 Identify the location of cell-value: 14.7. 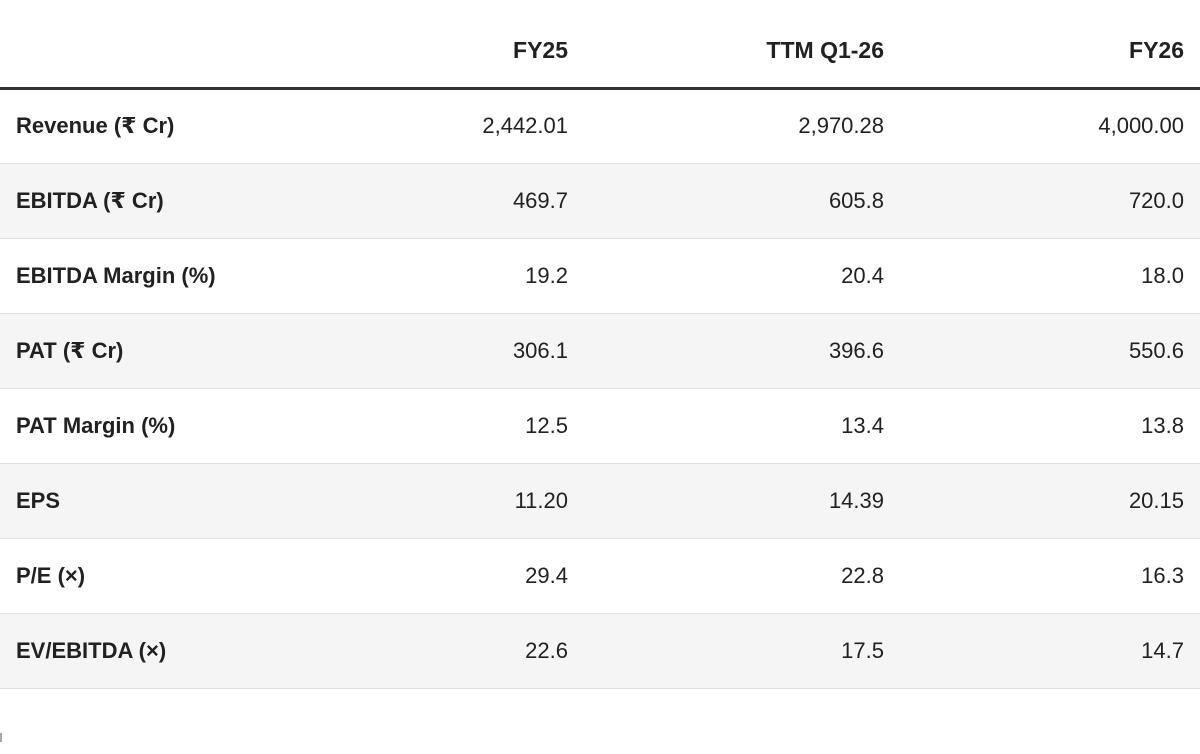
(1050, 651).